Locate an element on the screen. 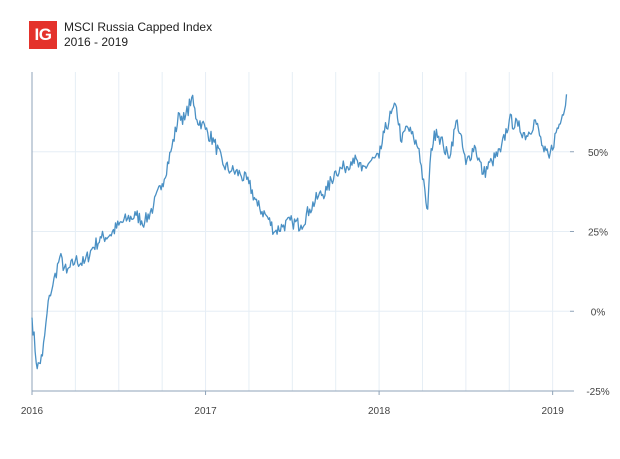 Image resolution: width=620 pixels, height=459 pixels. x-tick-label: 2019 is located at coordinates (553, 411).